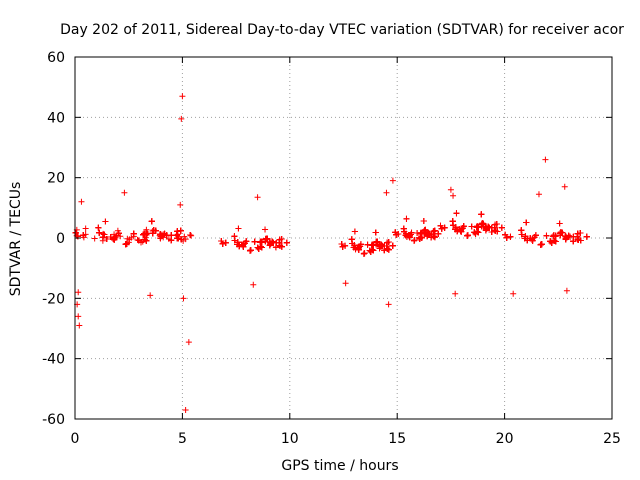 This screenshot has width=640, height=480. What do you see at coordinates (56, 58) in the screenshot?
I see `y-tick-label: 60` at bounding box center [56, 58].